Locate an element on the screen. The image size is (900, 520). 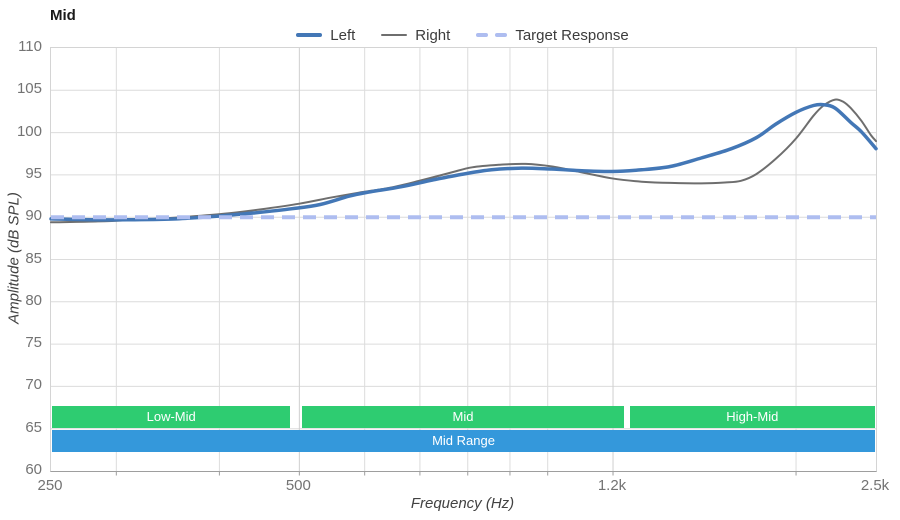
legend-label-left: Left is located at coordinates (343, 35).